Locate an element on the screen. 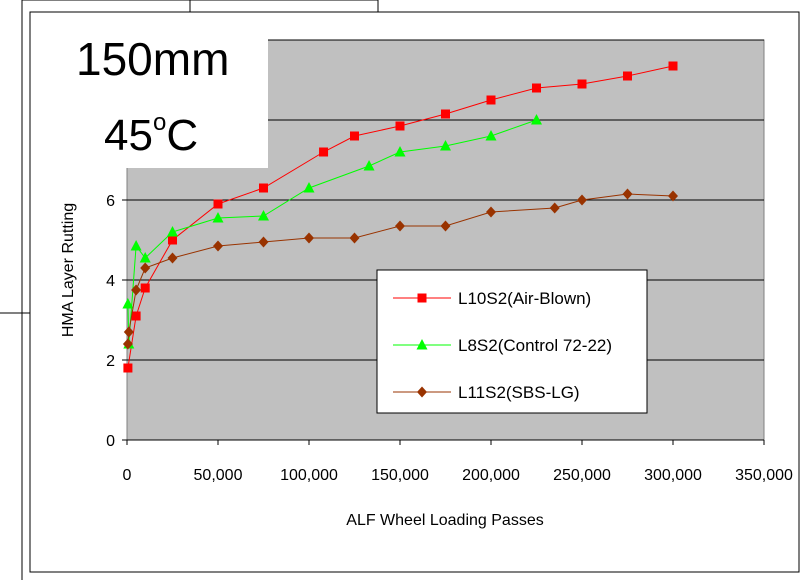 The image size is (810, 580). x-axis-label: ALF Wheel Loading Passes is located at coordinates (444, 520).